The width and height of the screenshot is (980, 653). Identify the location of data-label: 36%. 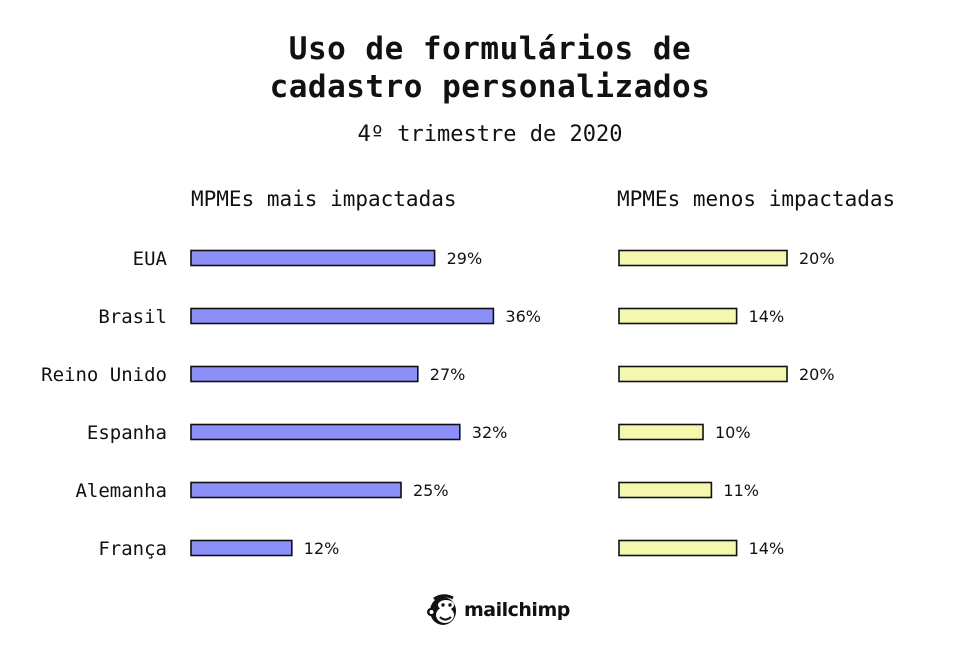
(523, 316).